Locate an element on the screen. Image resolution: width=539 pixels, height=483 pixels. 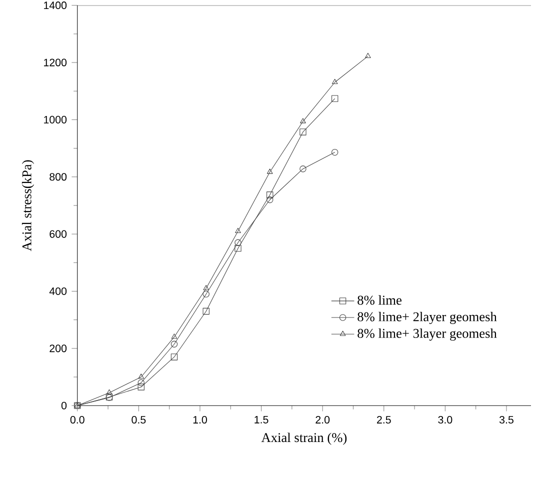
x-tick-label: 1.0 is located at coordinates (200, 420).